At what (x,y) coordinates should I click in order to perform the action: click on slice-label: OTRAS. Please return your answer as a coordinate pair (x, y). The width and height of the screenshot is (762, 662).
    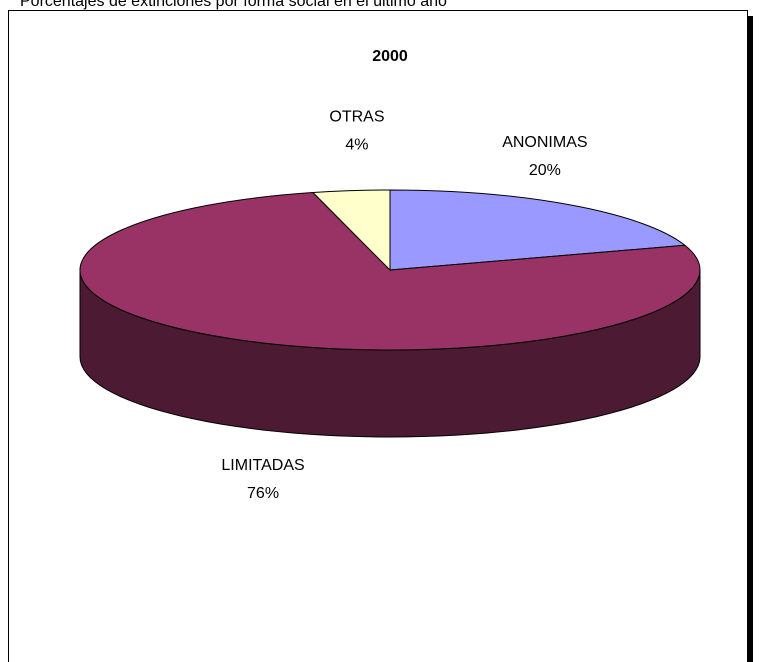
    Looking at the image, I should click on (356, 116).